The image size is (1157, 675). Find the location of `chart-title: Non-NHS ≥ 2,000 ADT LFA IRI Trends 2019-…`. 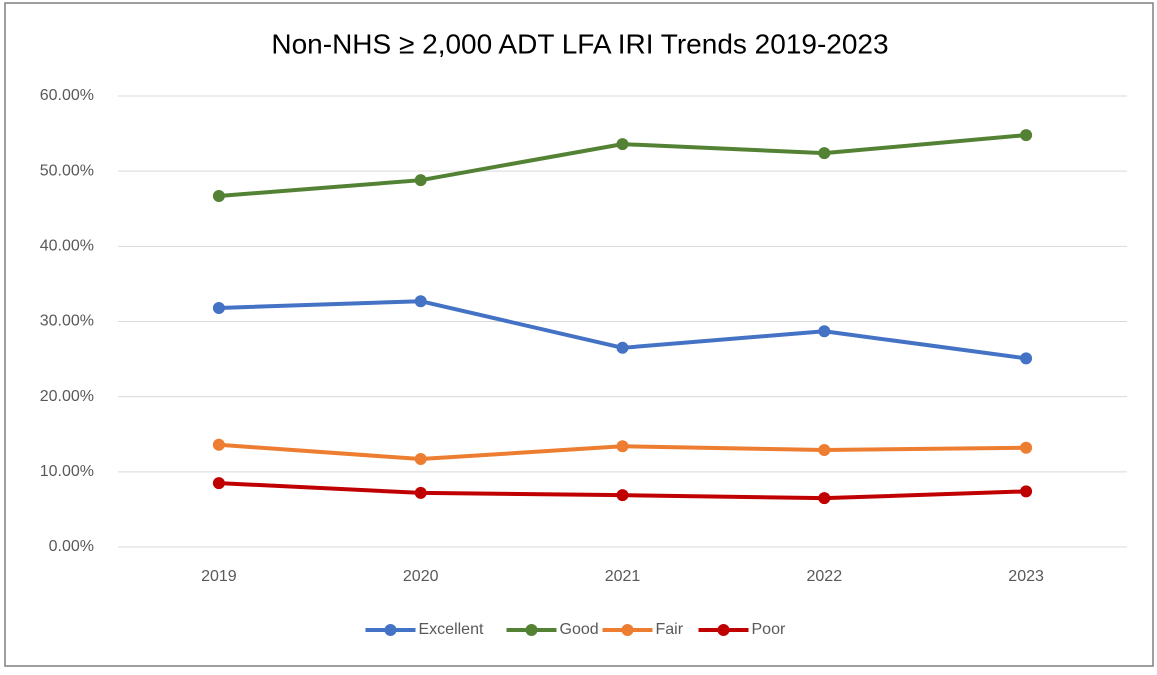

chart-title: Non-NHS ≥ 2,000 ADT LFA IRI Trends 2019-… is located at coordinates (579, 43).